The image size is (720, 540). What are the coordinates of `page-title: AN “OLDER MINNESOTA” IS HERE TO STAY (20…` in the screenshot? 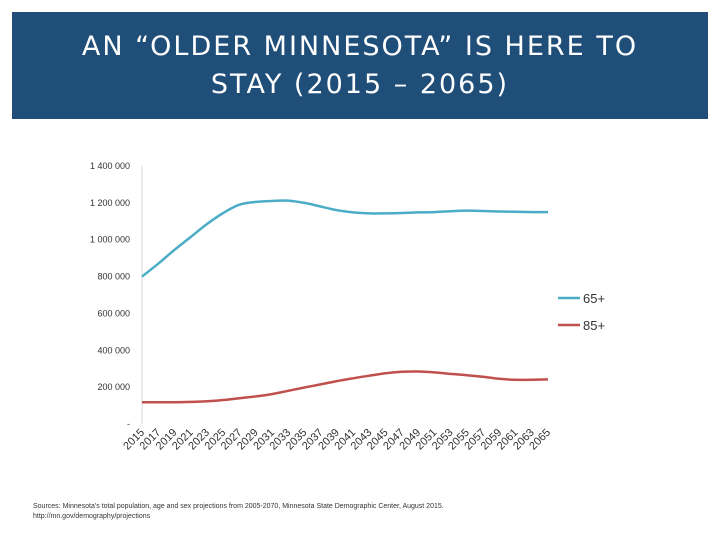 It's located at (360, 65).